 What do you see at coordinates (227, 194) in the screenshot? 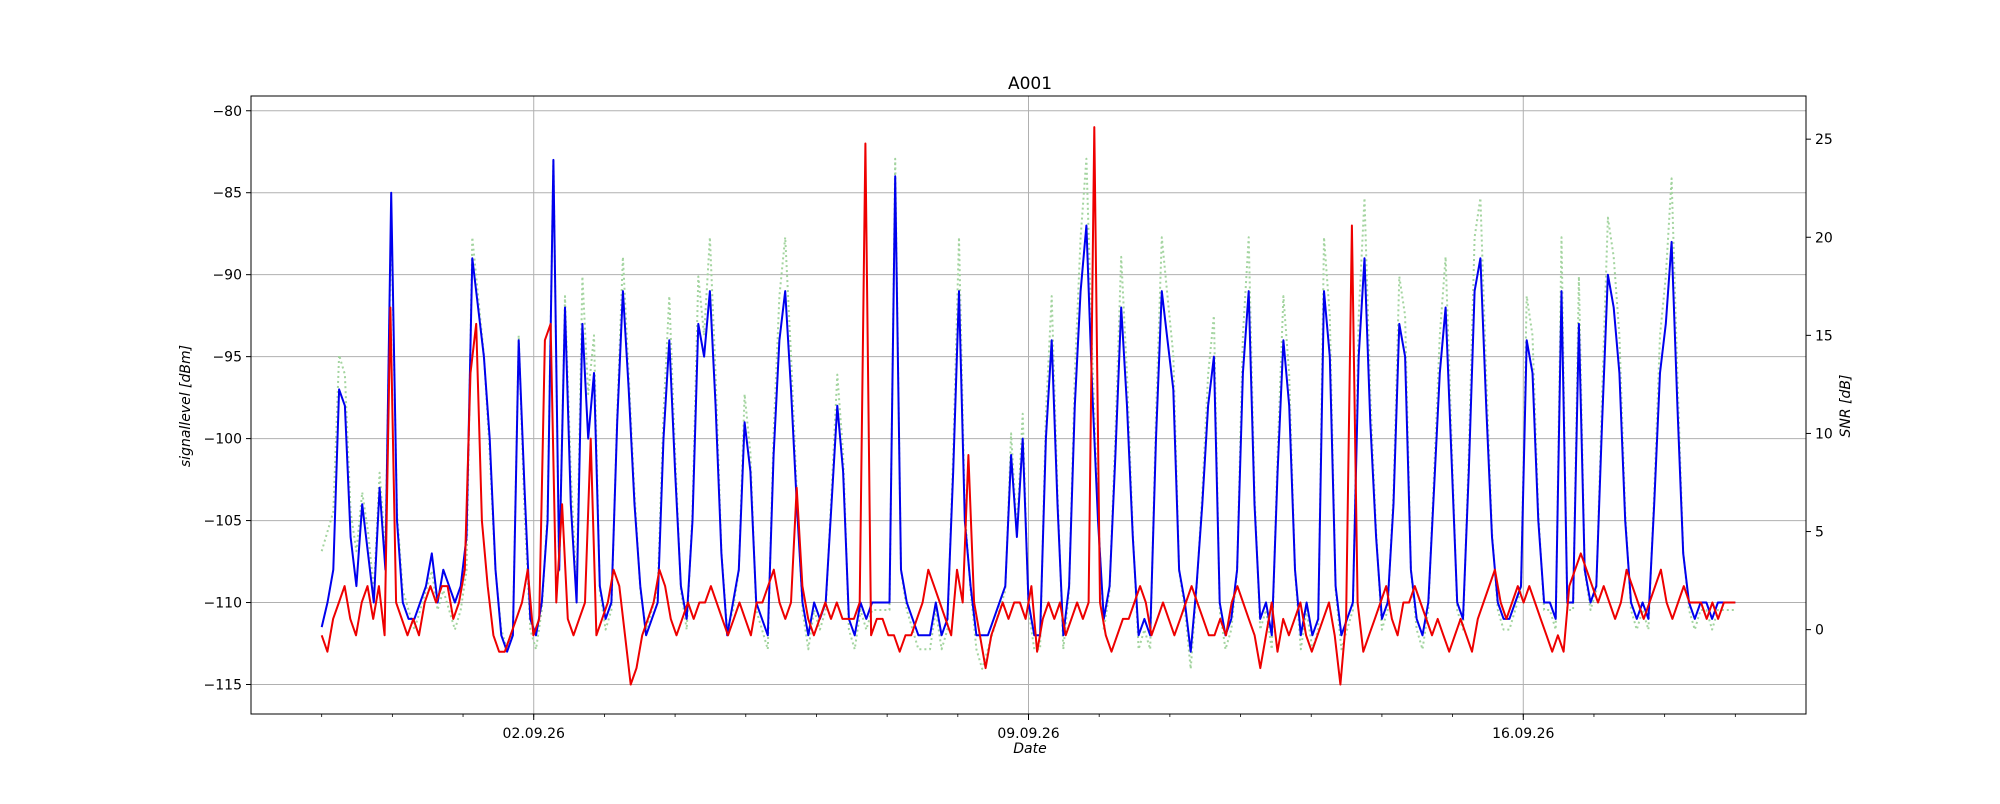
I see `y-left-tick-label: −85` at bounding box center [227, 194].